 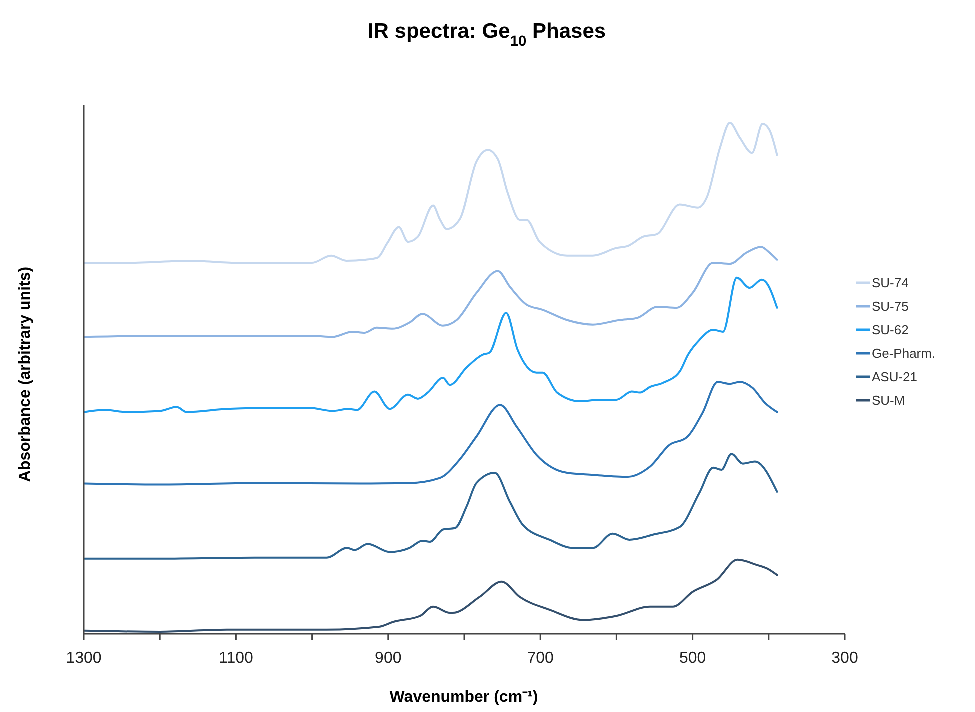 What do you see at coordinates (84, 658) in the screenshot?
I see `x-tick-label: 1300` at bounding box center [84, 658].